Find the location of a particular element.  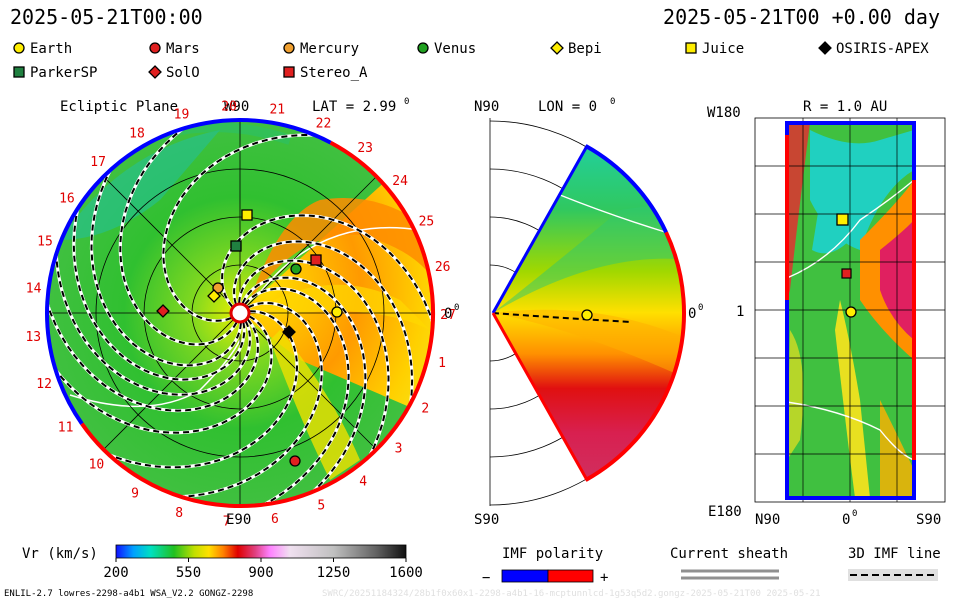

meridional-right-deg: 0 is located at coordinates (700, 308).